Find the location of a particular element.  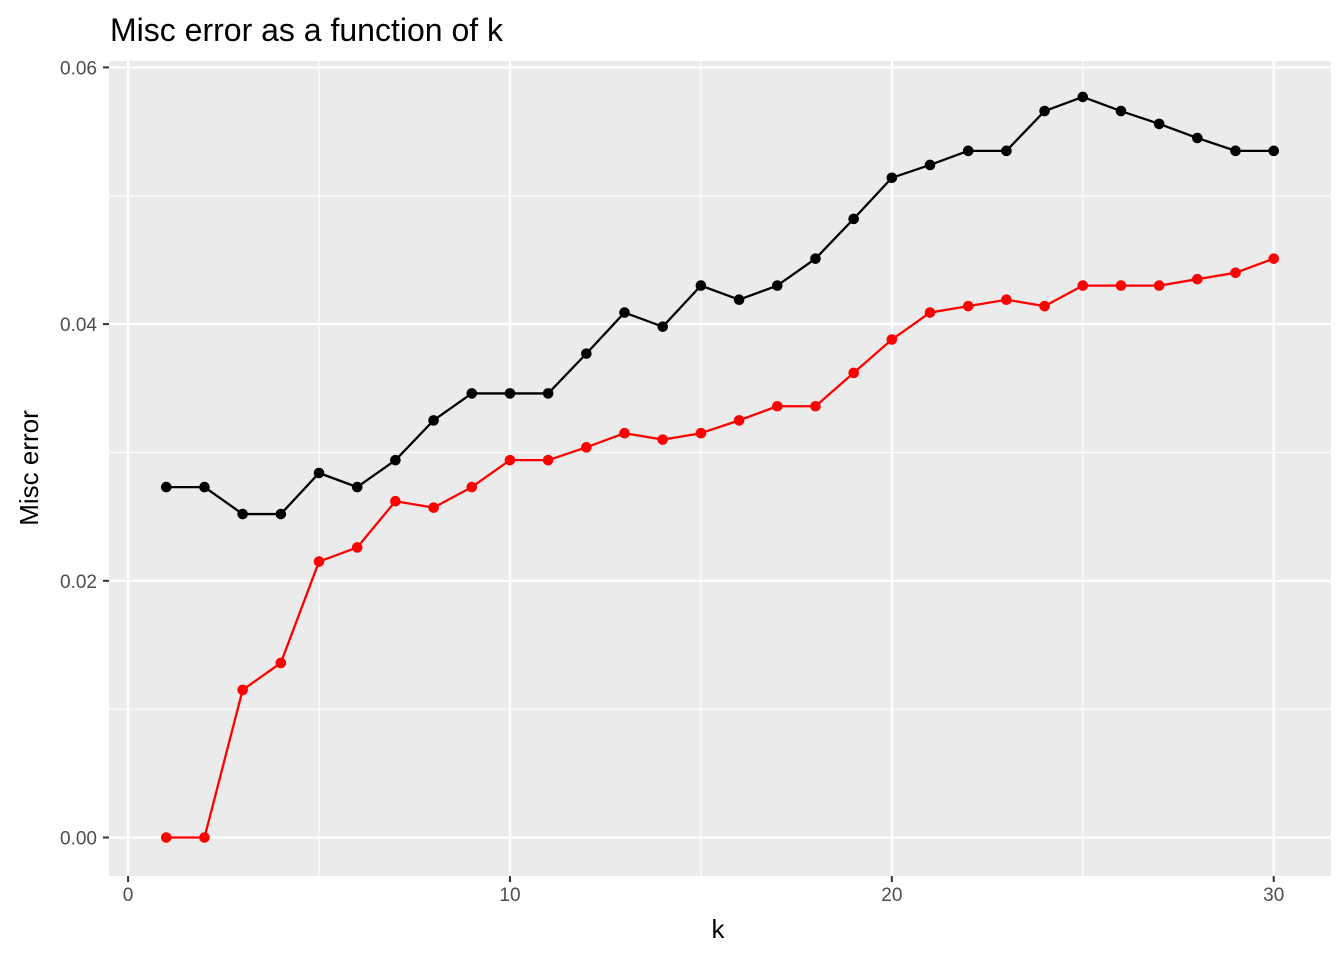

y-tick-label: 0.04 is located at coordinates (78, 325).